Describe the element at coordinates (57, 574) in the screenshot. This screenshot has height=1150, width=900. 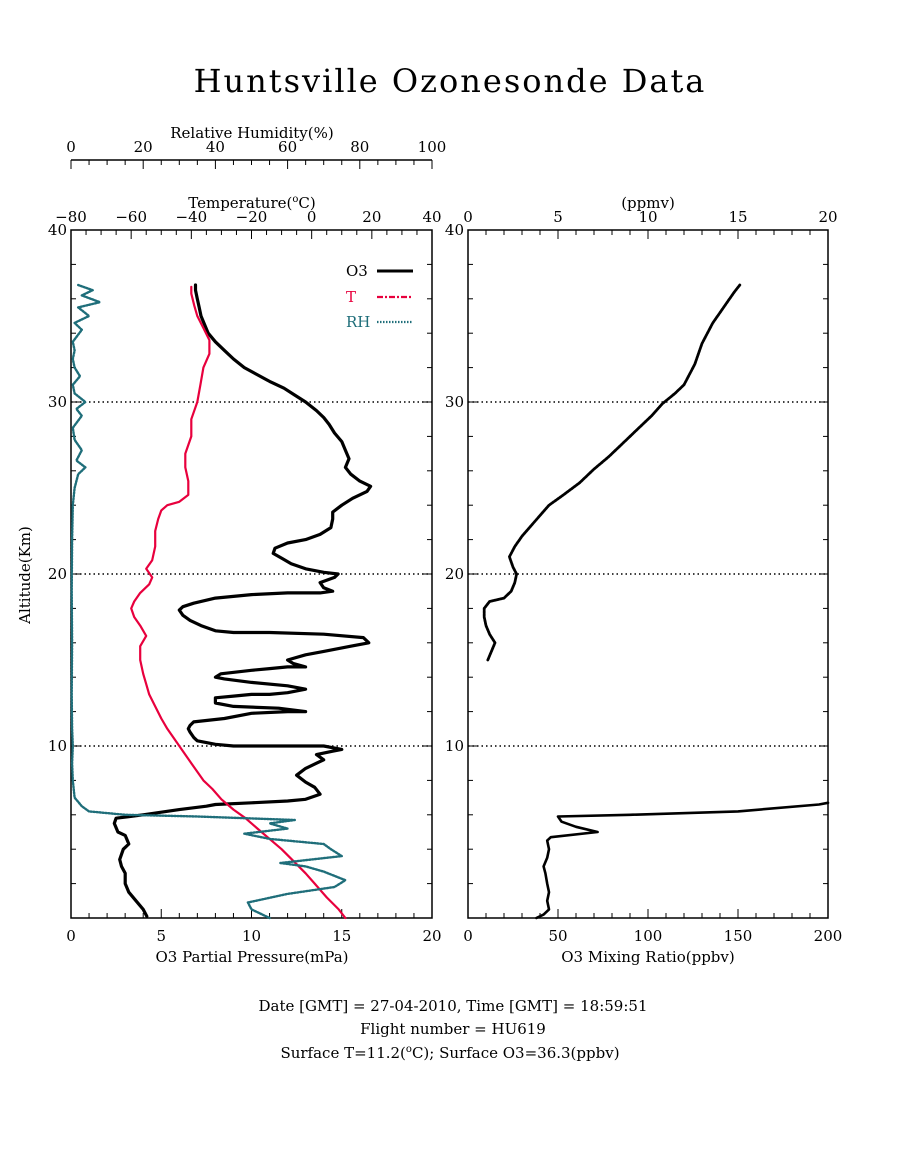
I see `left-ytick-label: 20` at that location.